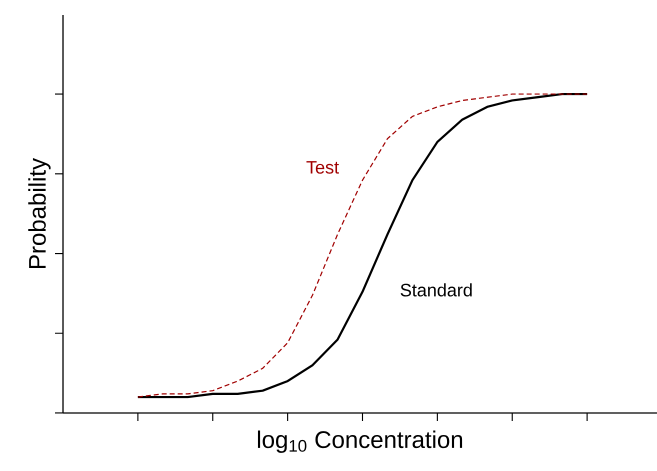  What do you see at coordinates (322, 167) in the screenshot?
I see `series-label: Test` at bounding box center [322, 167].